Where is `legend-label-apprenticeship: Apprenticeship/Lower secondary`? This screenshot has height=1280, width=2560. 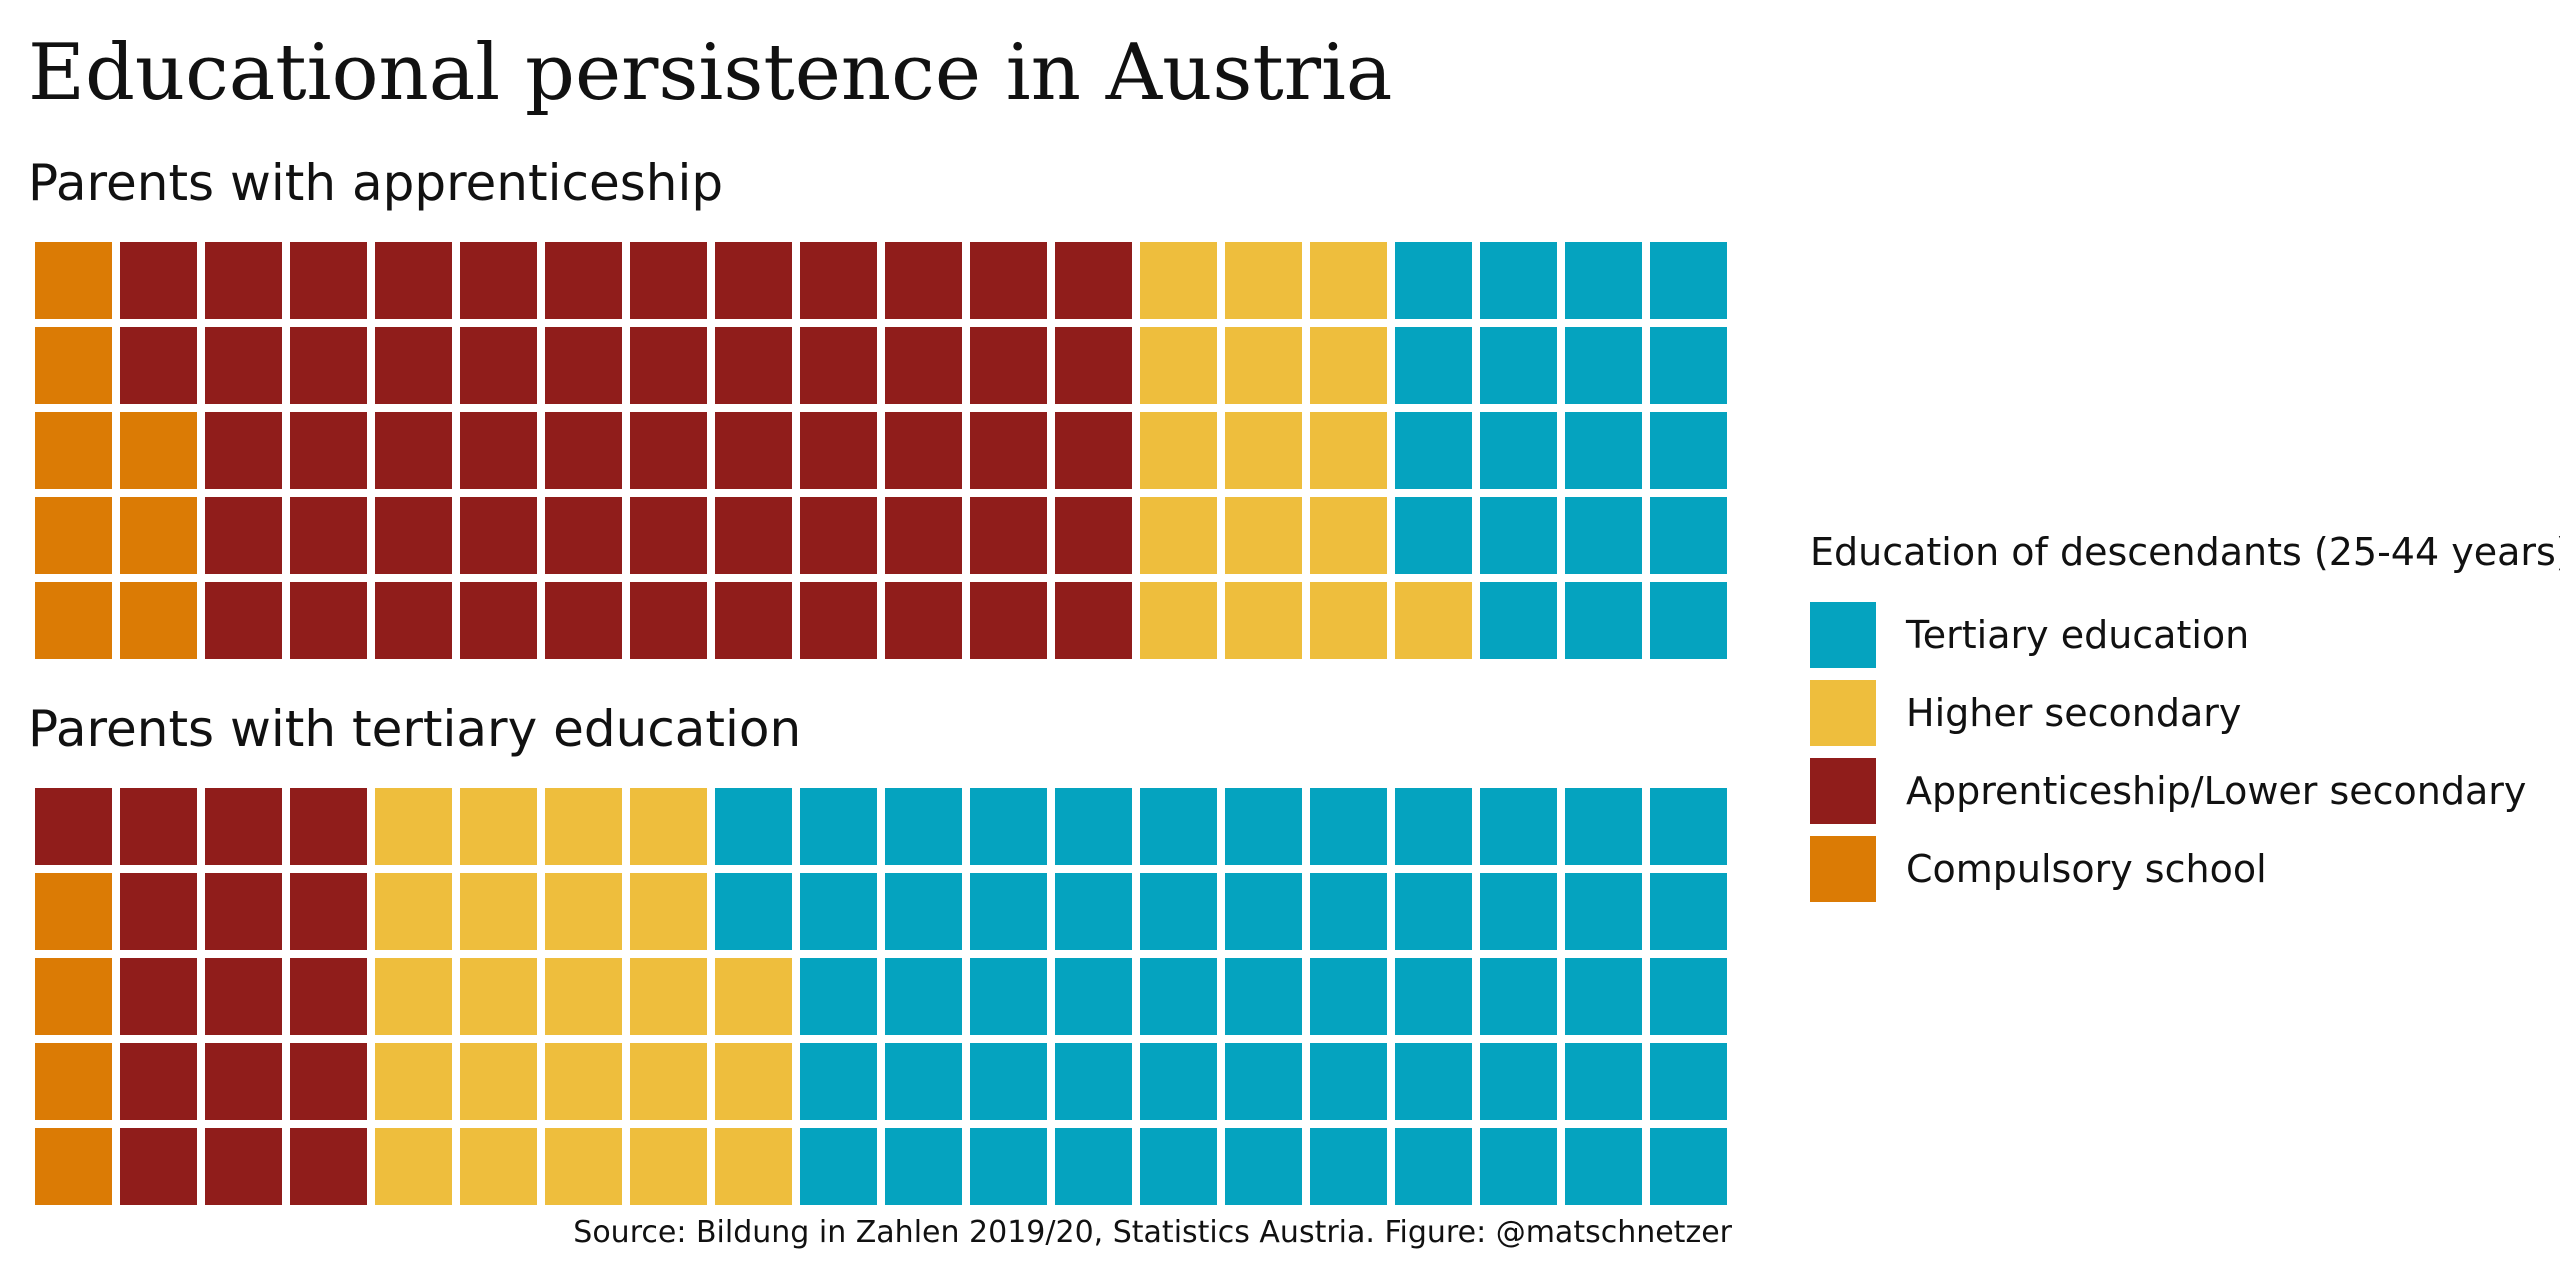
legend-label-apprenticeship: Apprenticeship/Lower secondary is located at coordinates (2216, 791).